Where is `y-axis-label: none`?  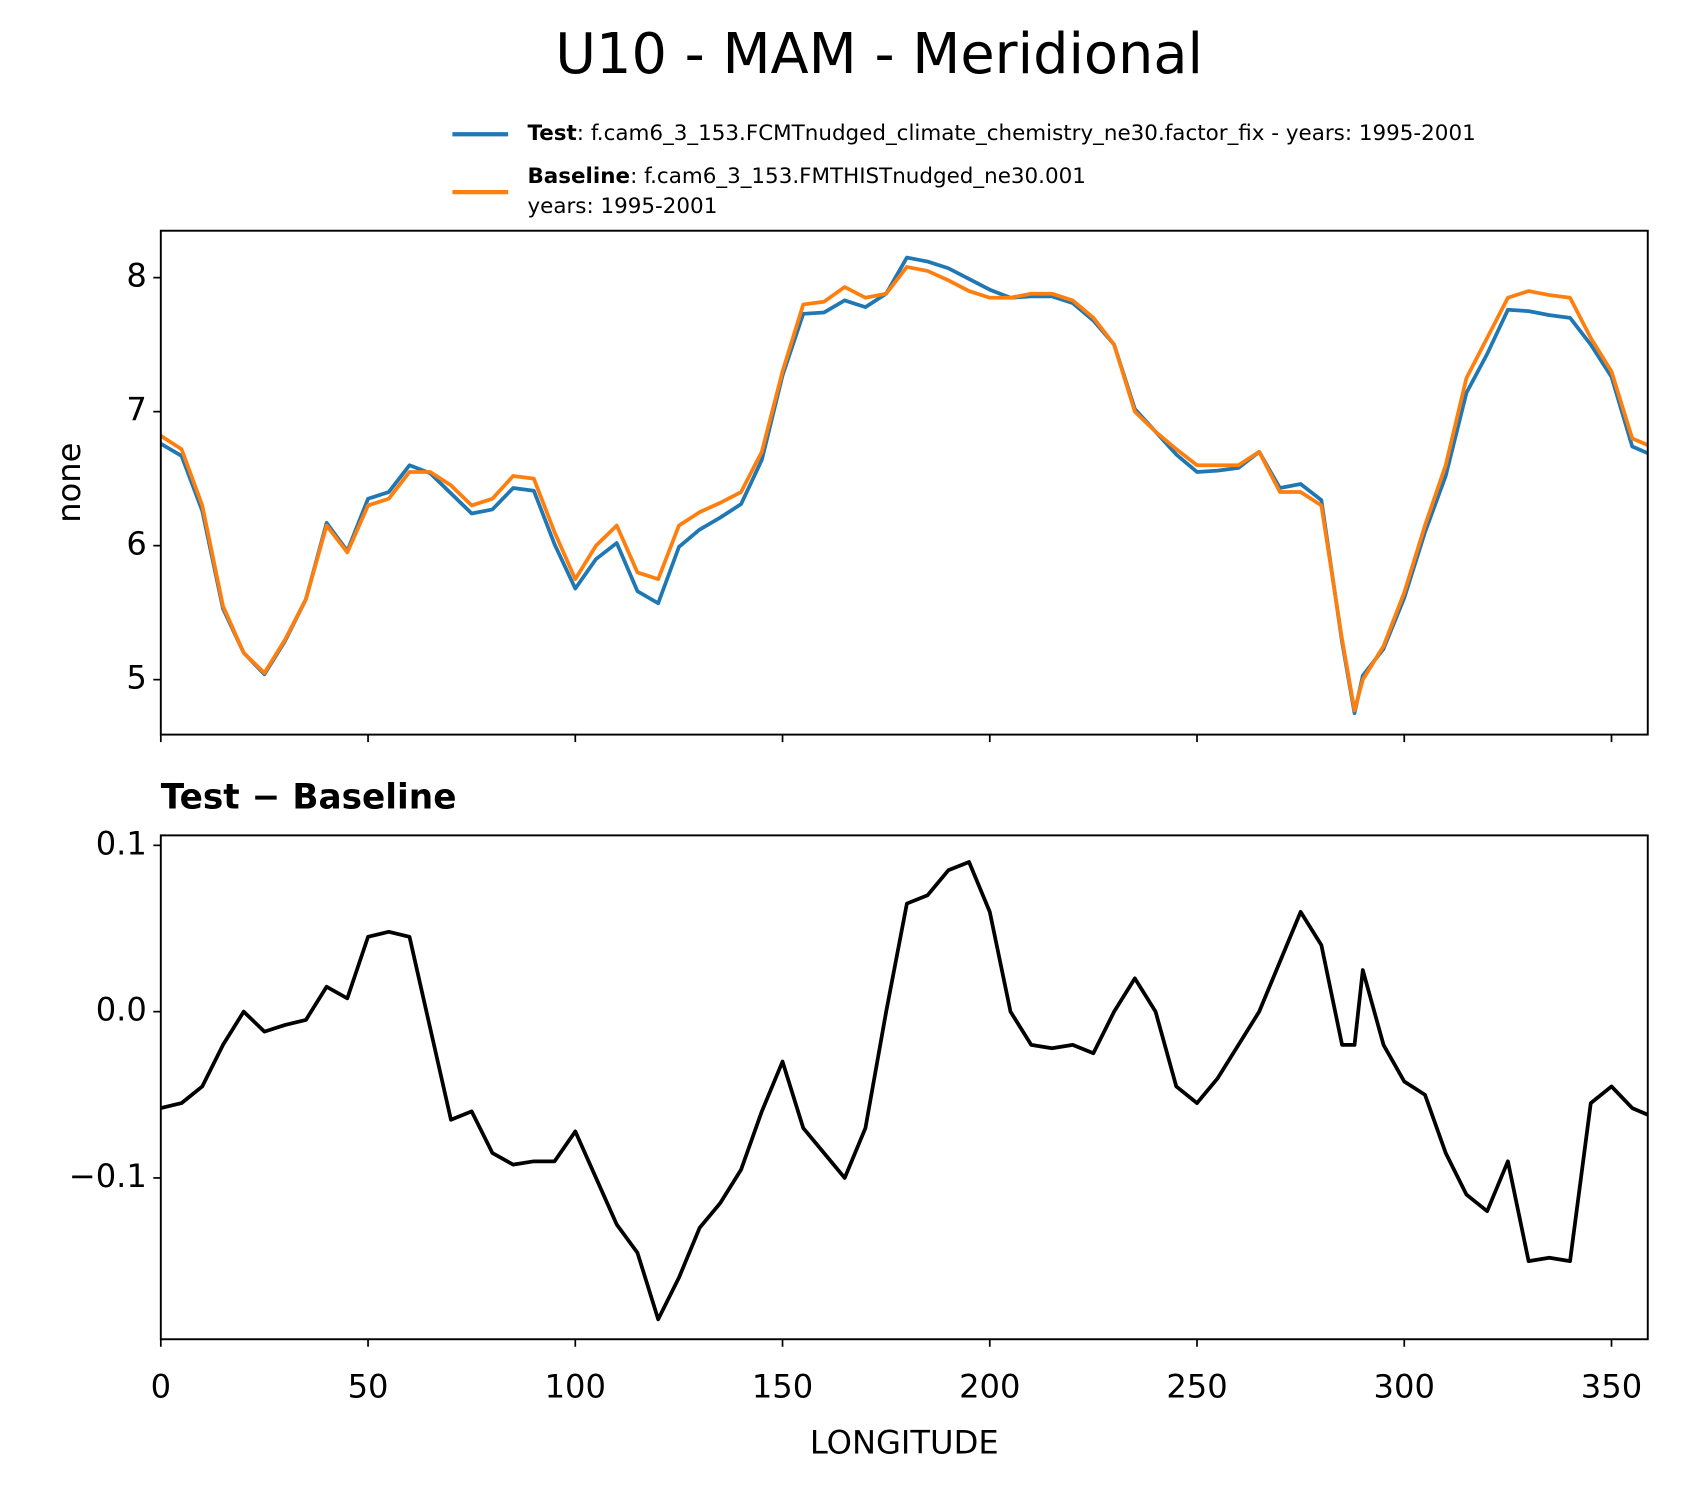
y-axis-label: none is located at coordinates (69, 483).